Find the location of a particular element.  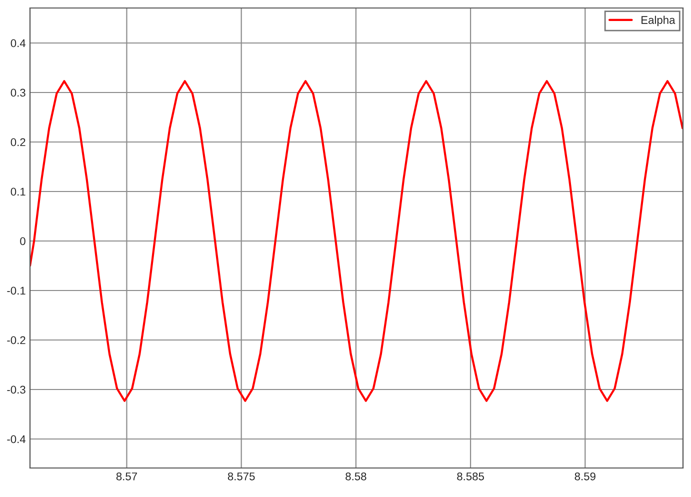

y-tick-label: -0.2 is located at coordinates (16, 340).